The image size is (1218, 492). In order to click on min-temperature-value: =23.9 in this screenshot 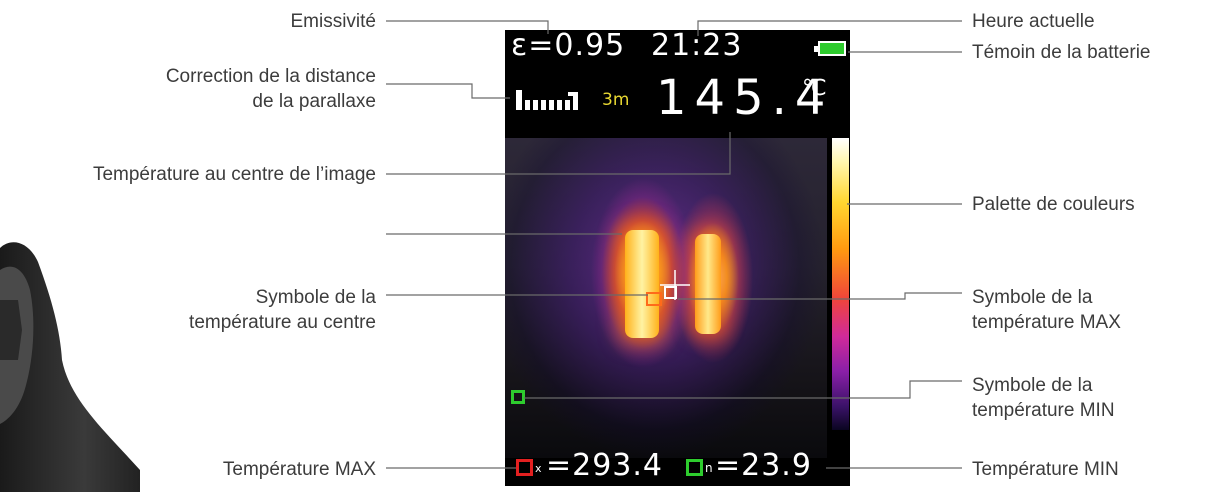, I will do `click(763, 465)`.